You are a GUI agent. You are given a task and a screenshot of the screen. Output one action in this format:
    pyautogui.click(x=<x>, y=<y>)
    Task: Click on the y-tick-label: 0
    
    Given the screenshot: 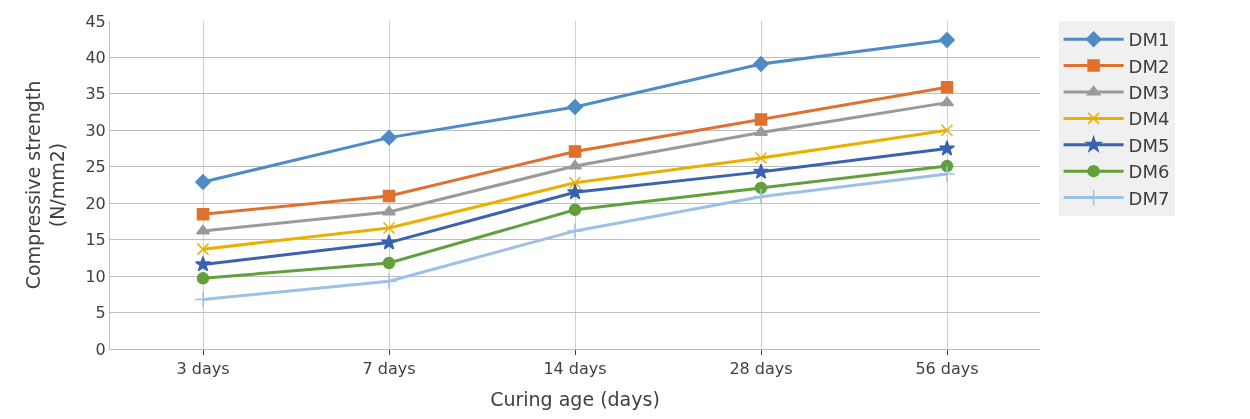 What is the action you would take?
    pyautogui.click(x=100, y=349)
    